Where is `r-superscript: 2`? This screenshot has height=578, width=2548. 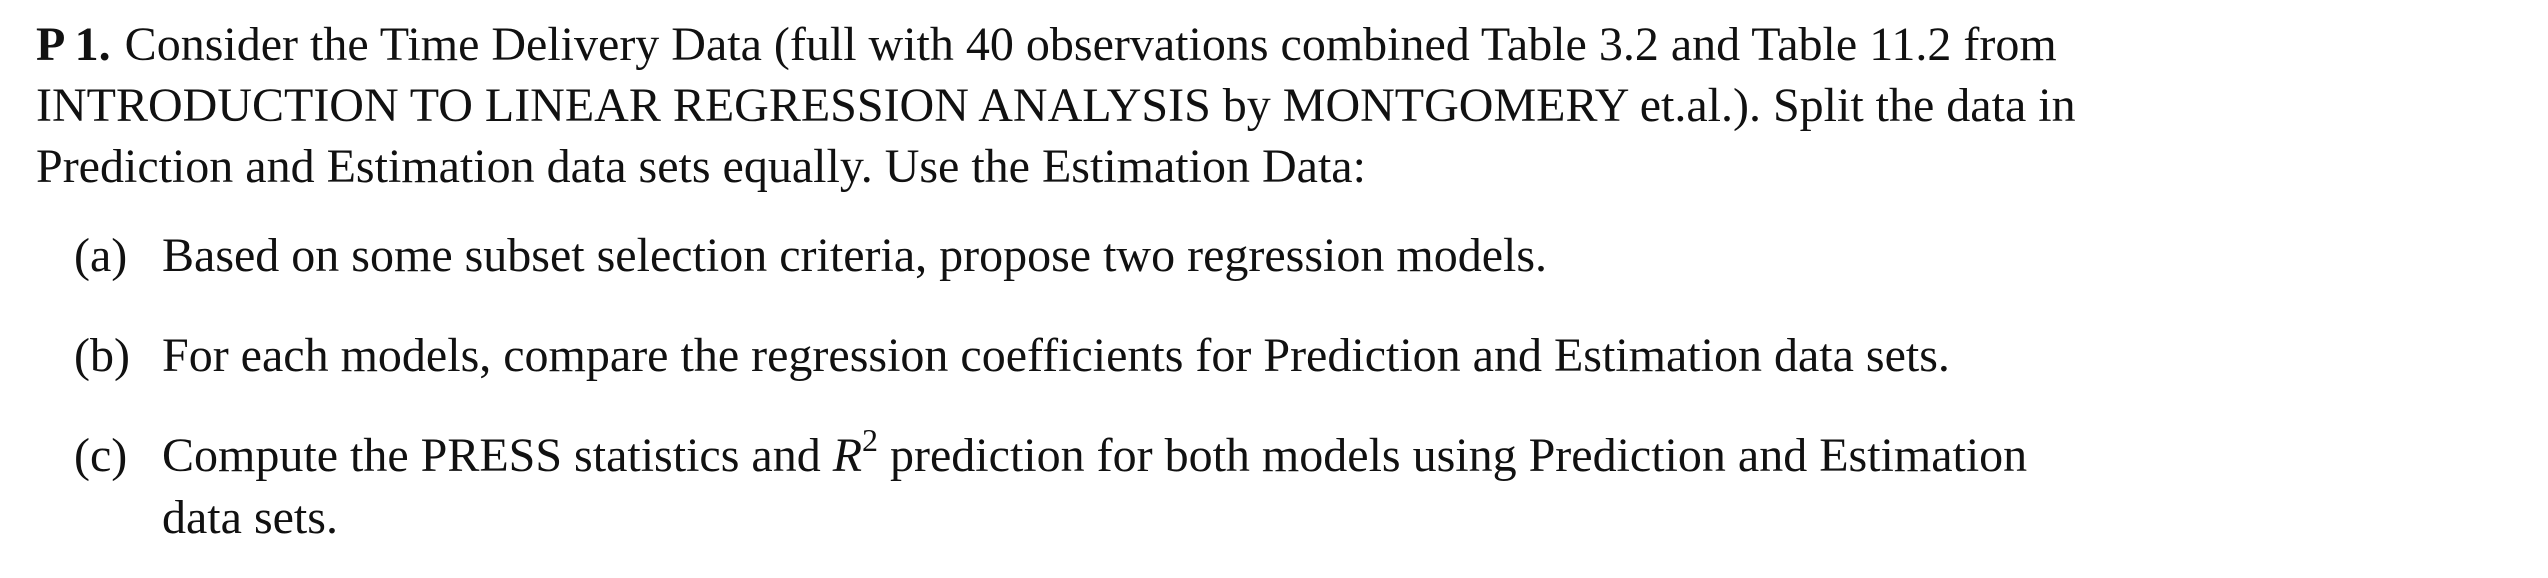 r-superscript: 2 is located at coordinates (870, 440).